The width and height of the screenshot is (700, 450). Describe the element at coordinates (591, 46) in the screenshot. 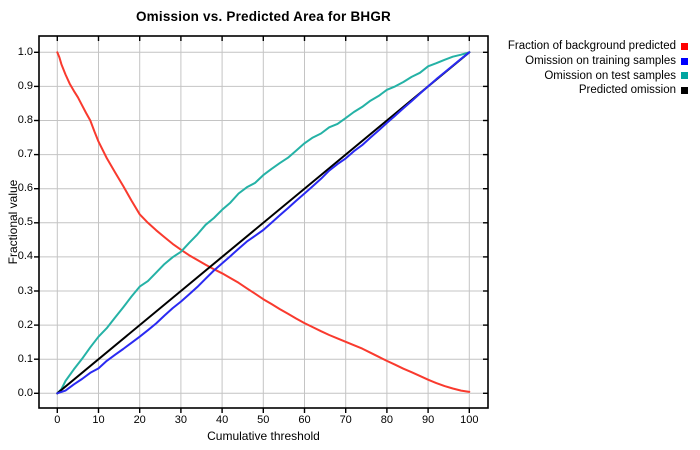

I see `legend-label: Fraction of background predicted` at that location.